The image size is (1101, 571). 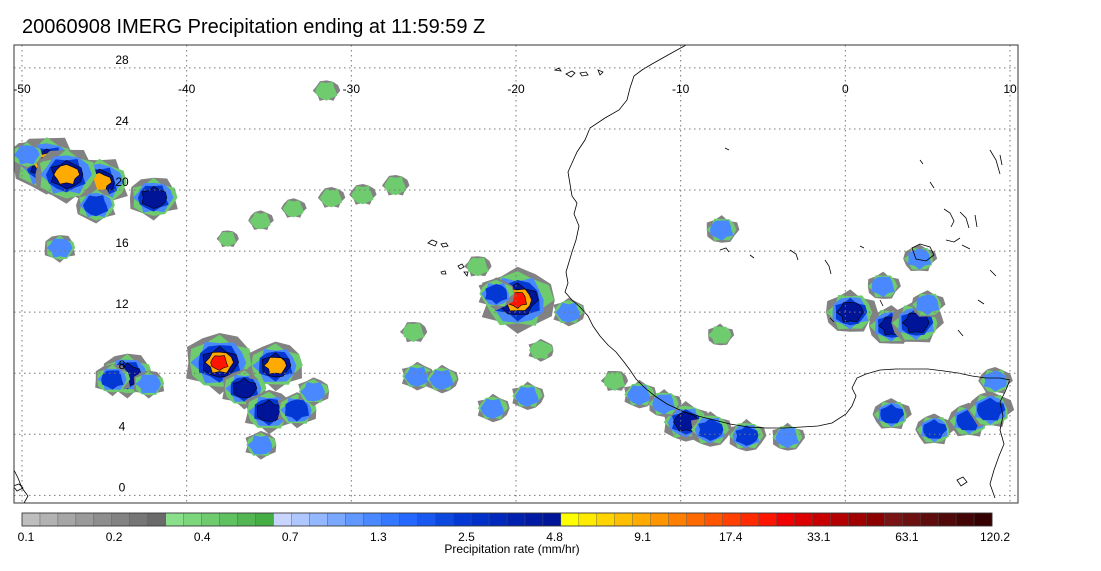 What do you see at coordinates (962, 481) in the screenshot?
I see `coastline-bioko` at bounding box center [962, 481].